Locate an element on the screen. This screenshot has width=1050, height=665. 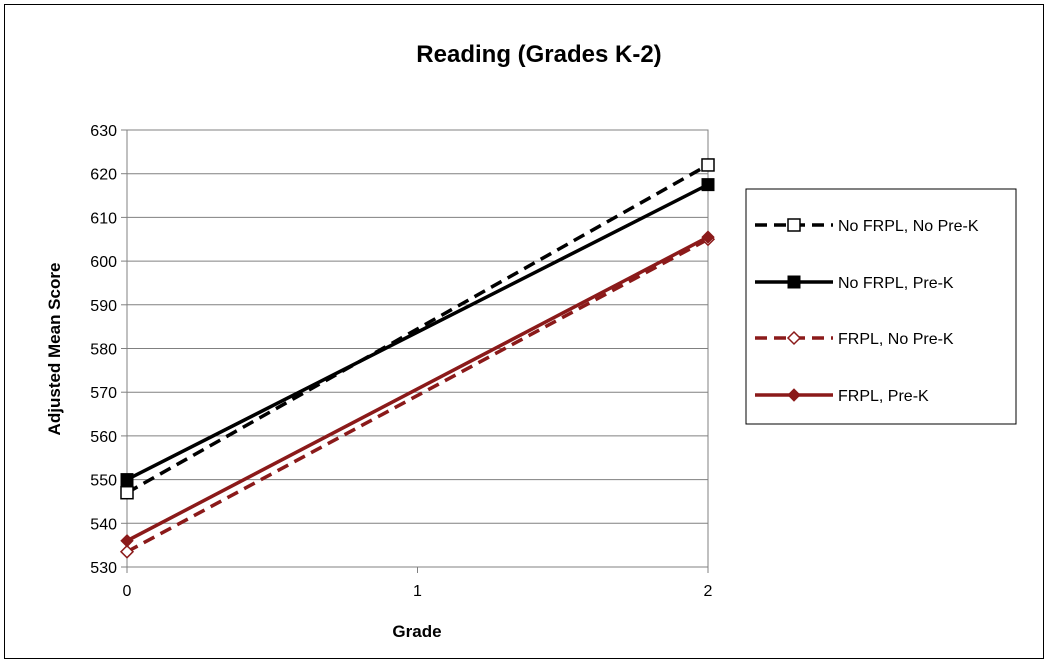
legend-item: FRPL, Pre-K is located at coordinates (842, 396).